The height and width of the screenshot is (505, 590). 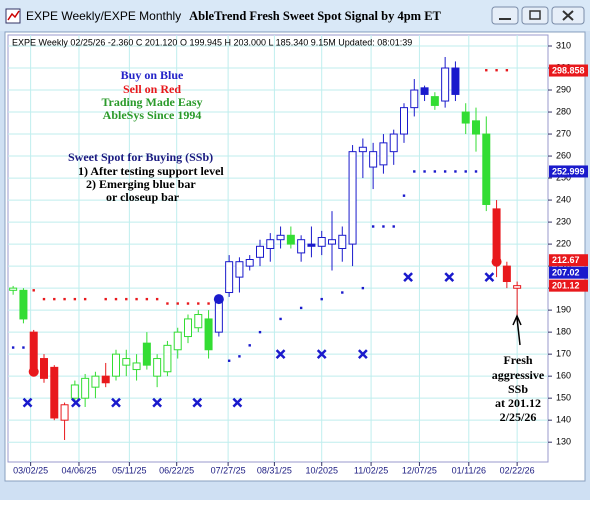 What do you see at coordinates (152, 89) in the screenshot?
I see `annotation: Sell on Red` at bounding box center [152, 89].